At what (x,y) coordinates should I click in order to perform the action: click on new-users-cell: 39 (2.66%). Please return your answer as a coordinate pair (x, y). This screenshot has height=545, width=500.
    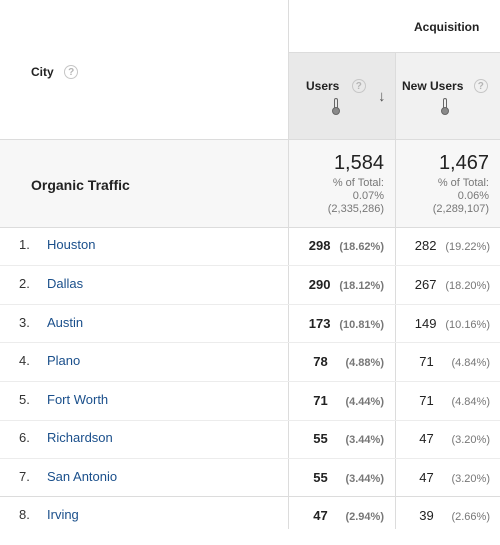
    Looking at the image, I should click on (454, 516).